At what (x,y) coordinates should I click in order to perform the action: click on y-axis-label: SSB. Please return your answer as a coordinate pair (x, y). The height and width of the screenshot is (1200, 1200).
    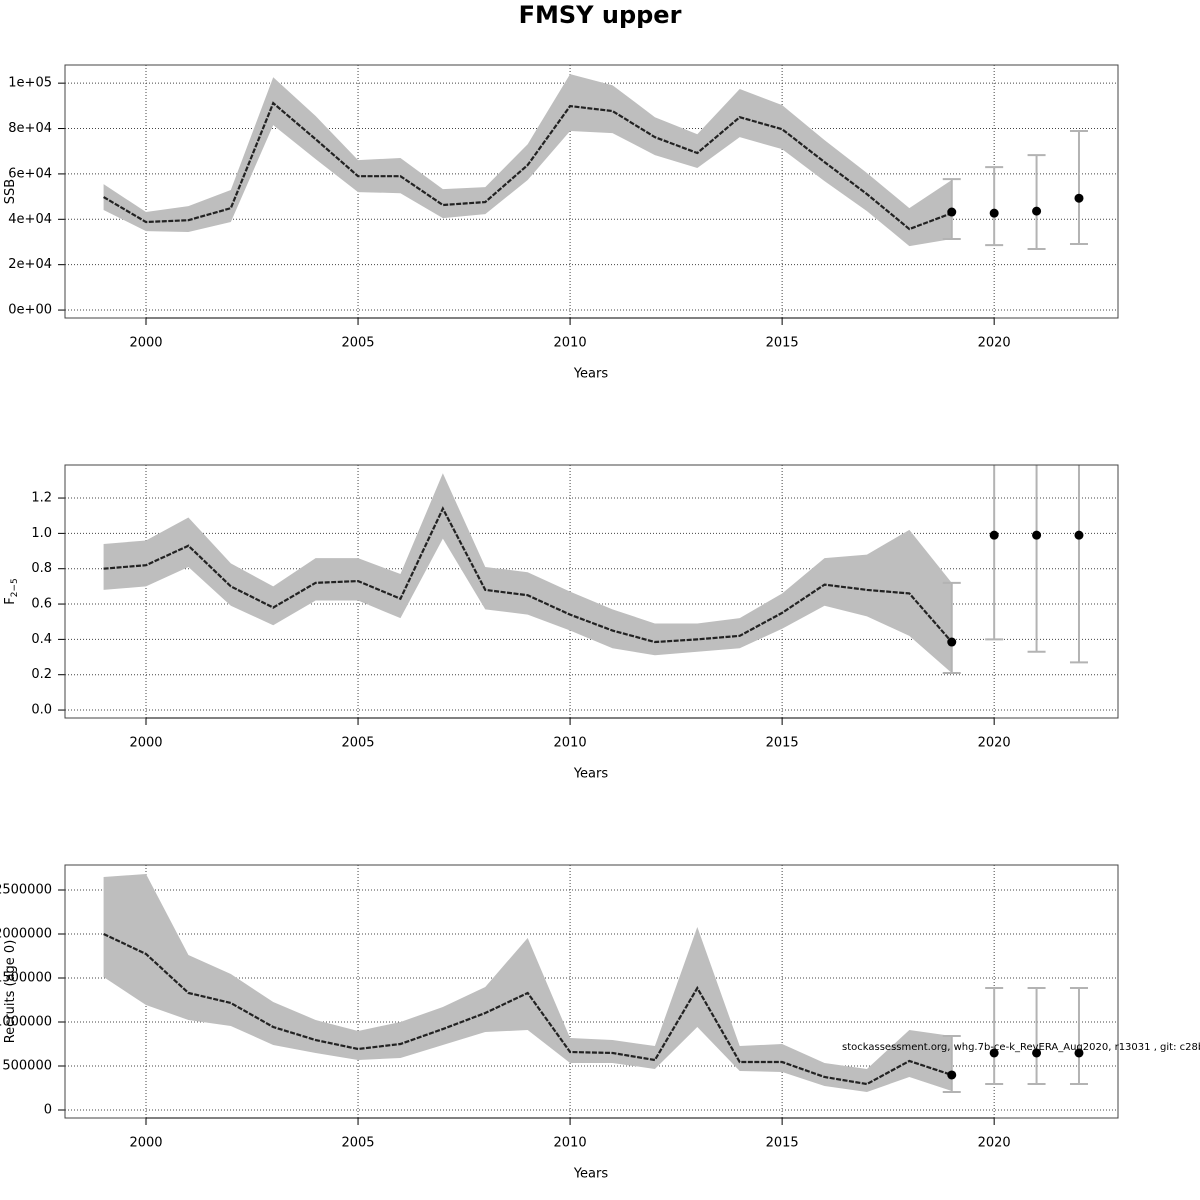
    Looking at the image, I should click on (10, 191).